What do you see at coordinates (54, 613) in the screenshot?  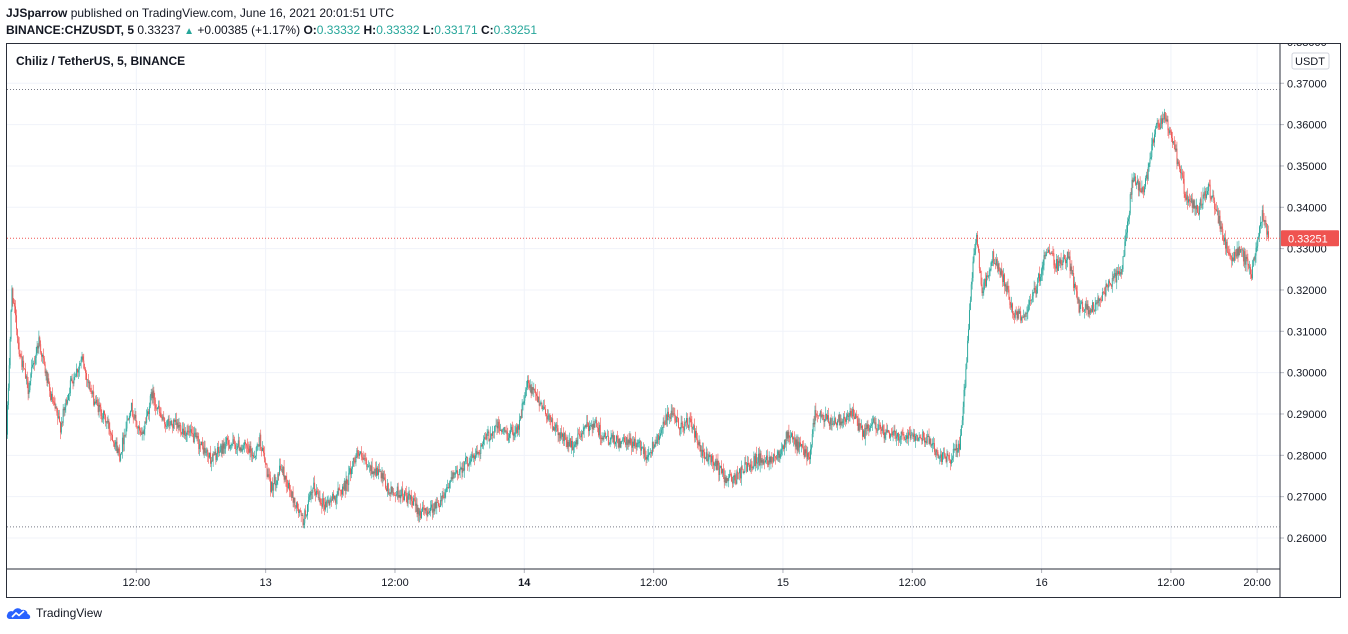 I see `footer-brand: TradingView` at bounding box center [54, 613].